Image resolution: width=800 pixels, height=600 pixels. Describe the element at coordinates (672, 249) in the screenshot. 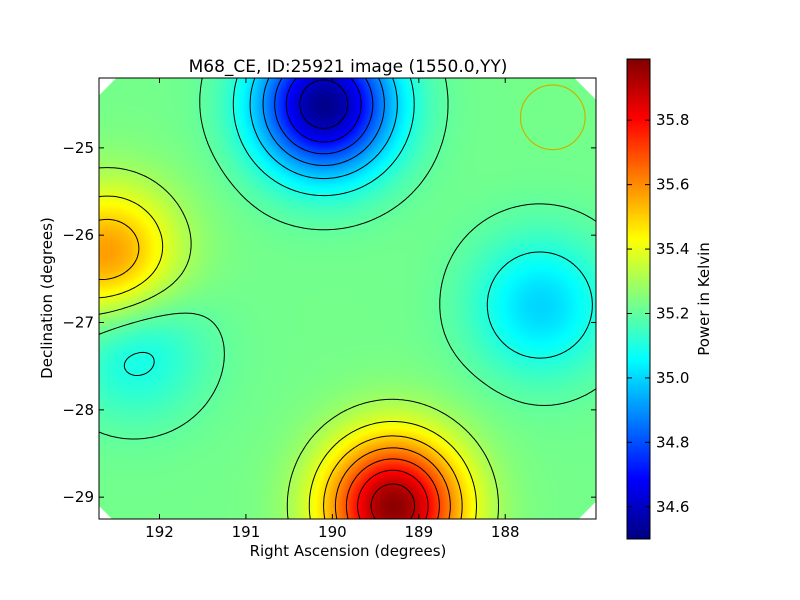

I see `colorbar-tick-label: 35.4` at that location.